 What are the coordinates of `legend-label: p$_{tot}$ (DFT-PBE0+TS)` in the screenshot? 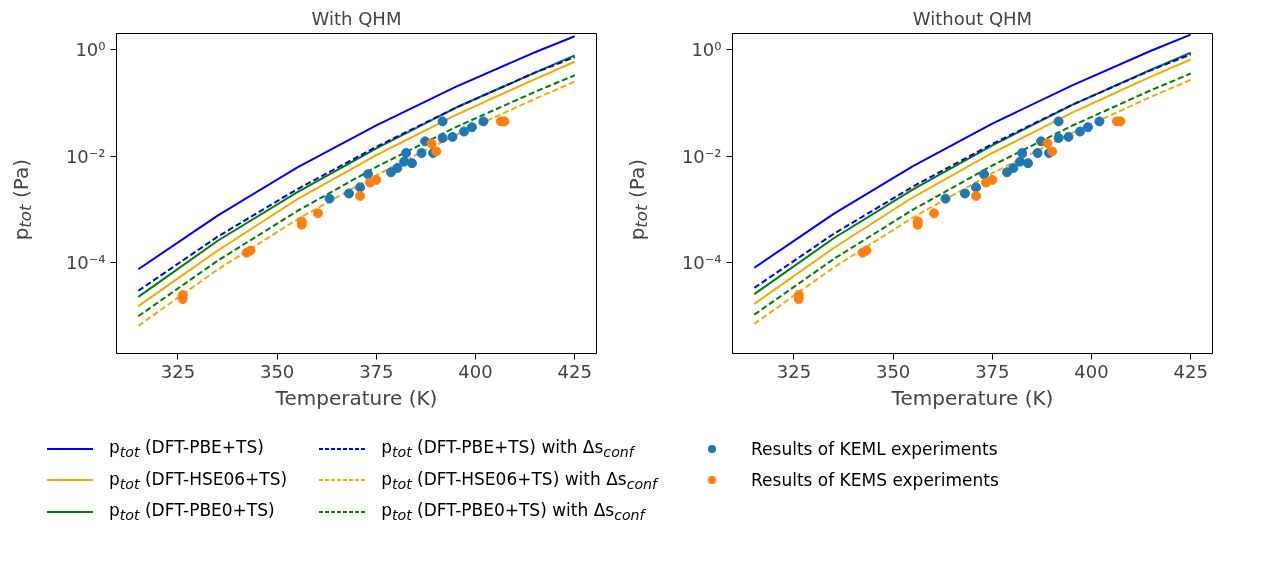 It's located at (192, 512).